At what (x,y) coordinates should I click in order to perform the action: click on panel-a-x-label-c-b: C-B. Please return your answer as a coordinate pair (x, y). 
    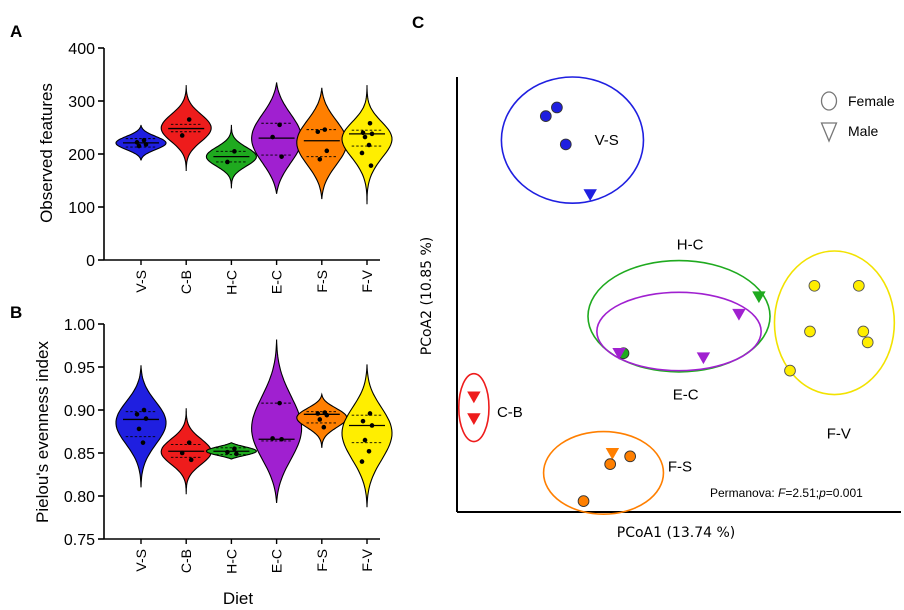
    Looking at the image, I should click on (186, 282).